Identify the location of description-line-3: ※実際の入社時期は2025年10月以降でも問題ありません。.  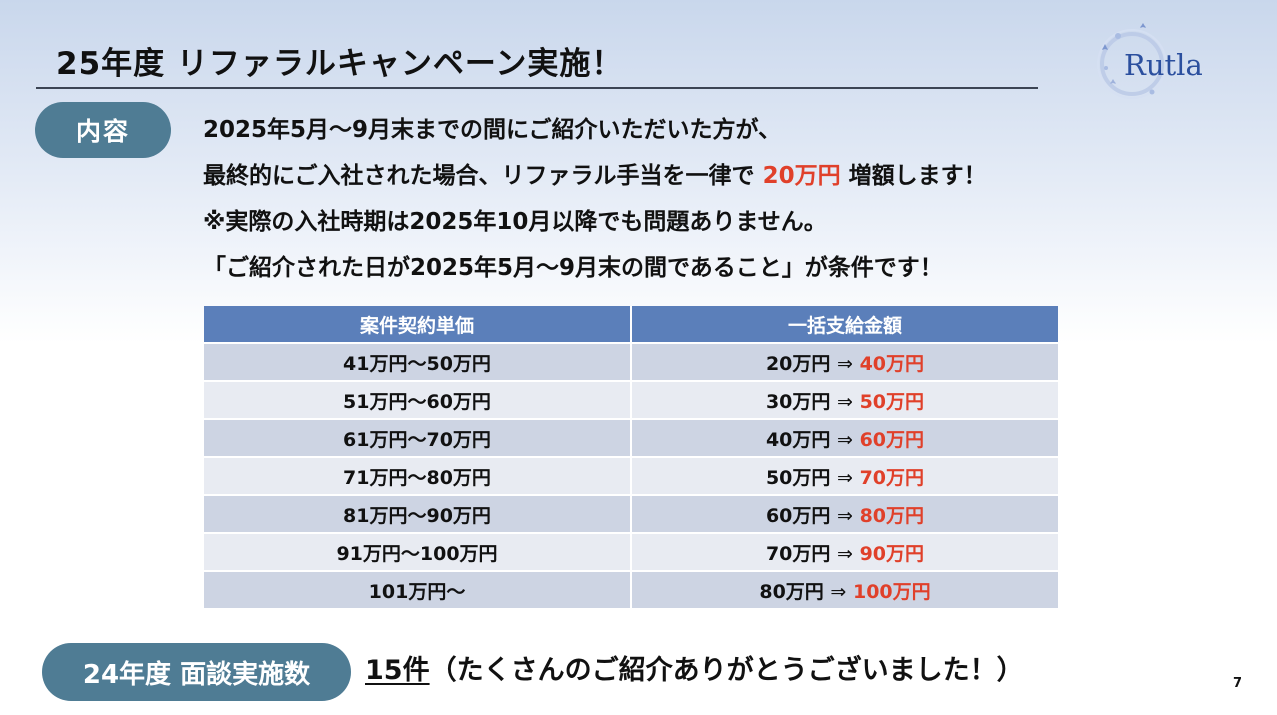
(515, 222).